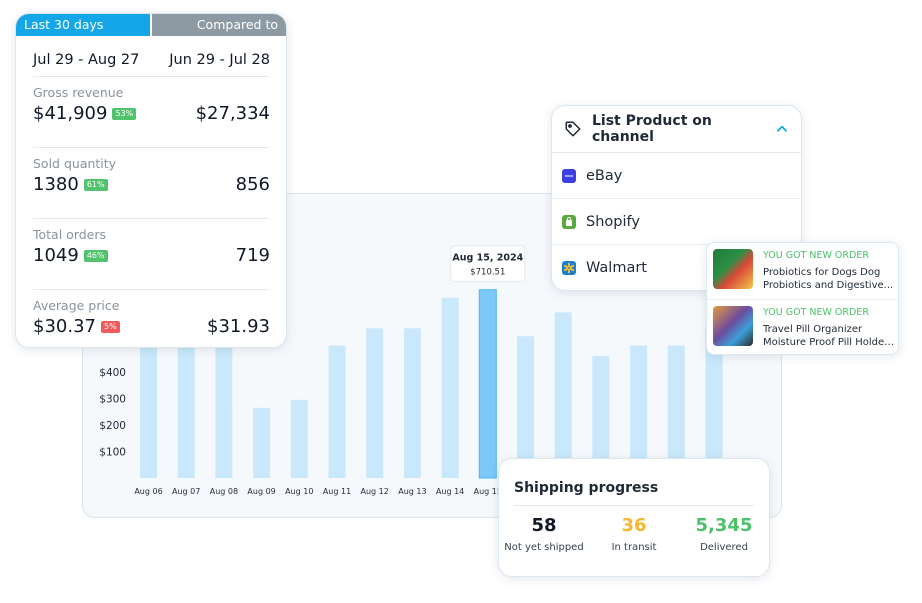  Describe the element at coordinates (544, 525) in the screenshot. I see `shipping-count: 58` at that location.